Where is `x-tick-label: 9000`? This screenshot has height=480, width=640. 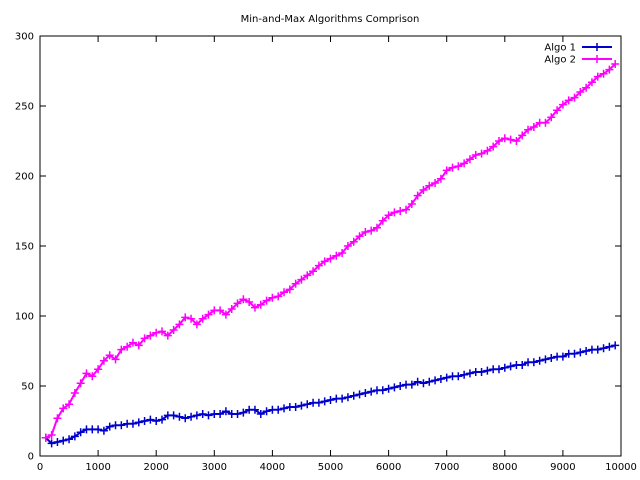
x-tick-label: 9000 is located at coordinates (562, 467).